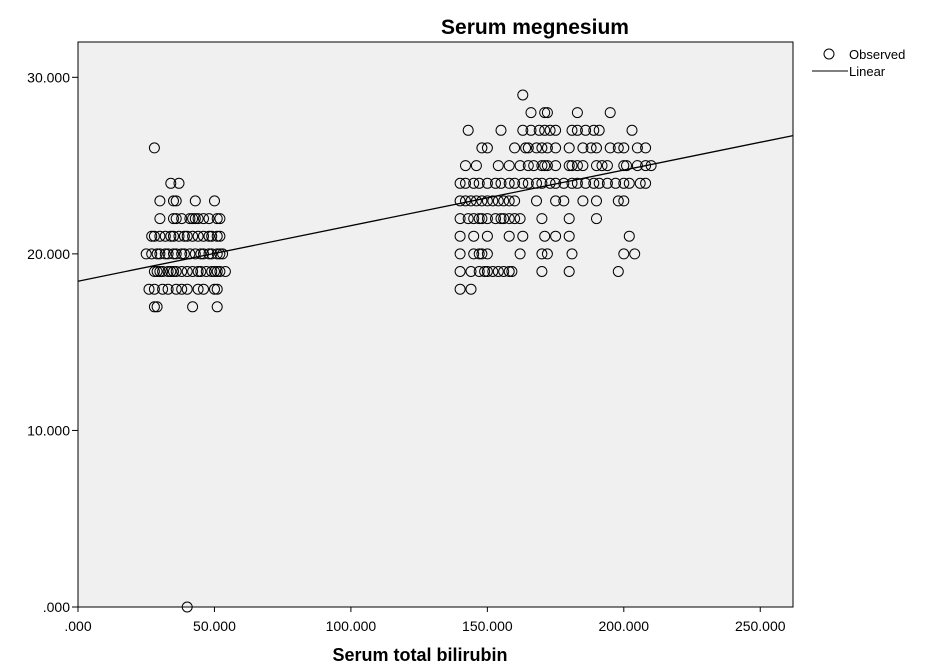  What do you see at coordinates (48, 77) in the screenshot?
I see `y-tick-label: 30.000` at bounding box center [48, 77].